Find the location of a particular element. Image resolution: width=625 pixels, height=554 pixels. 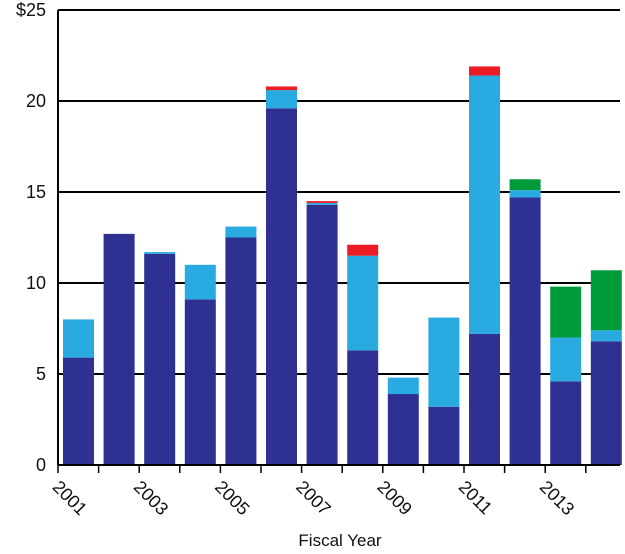

bar-segment-2001-s2 is located at coordinates (78, 338).